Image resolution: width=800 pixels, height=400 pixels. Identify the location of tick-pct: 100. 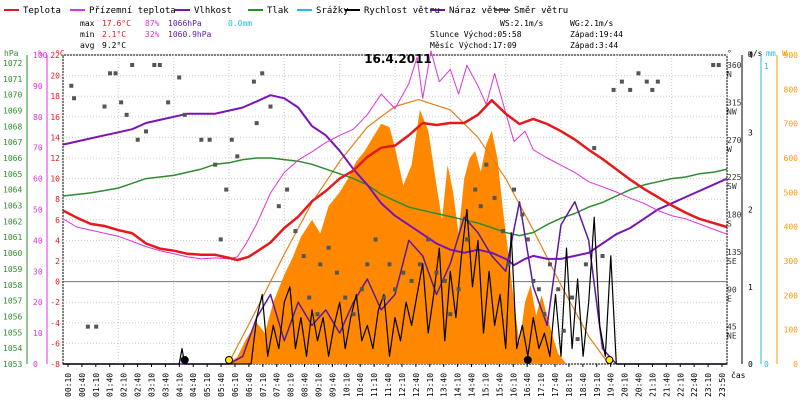
(40, 55).